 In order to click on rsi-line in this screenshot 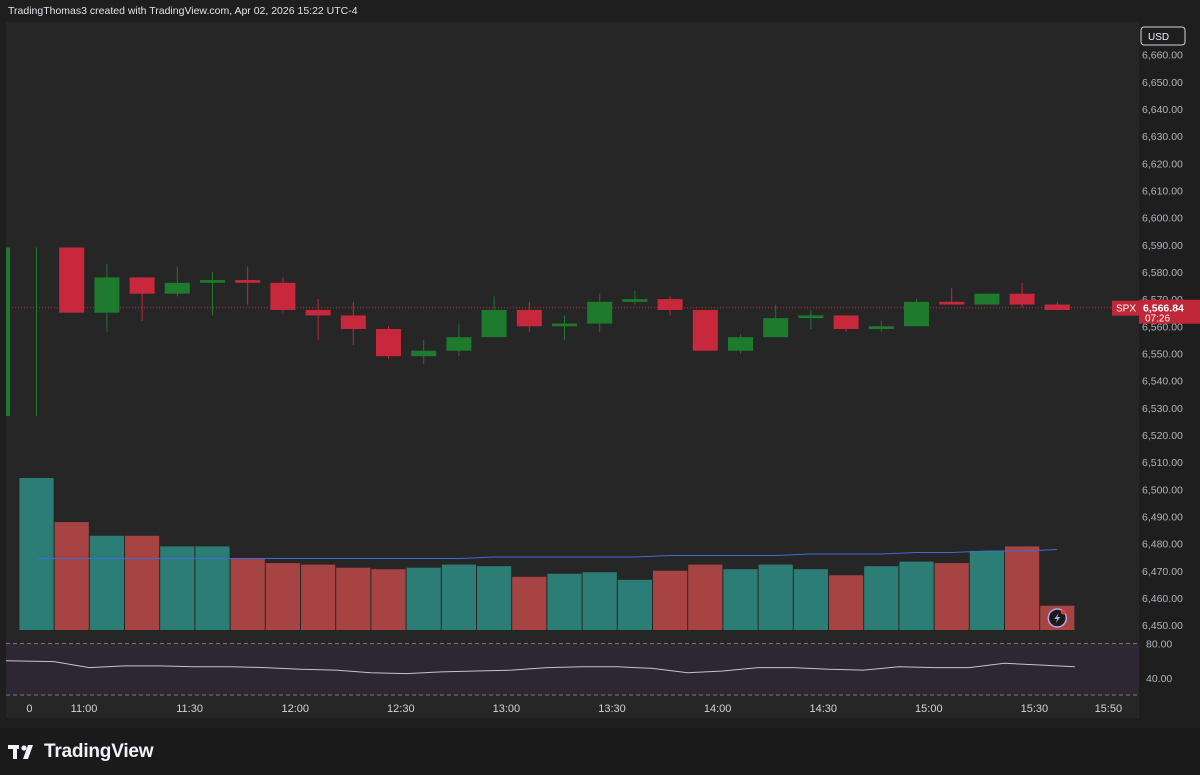, I will do `click(540, 667)`.